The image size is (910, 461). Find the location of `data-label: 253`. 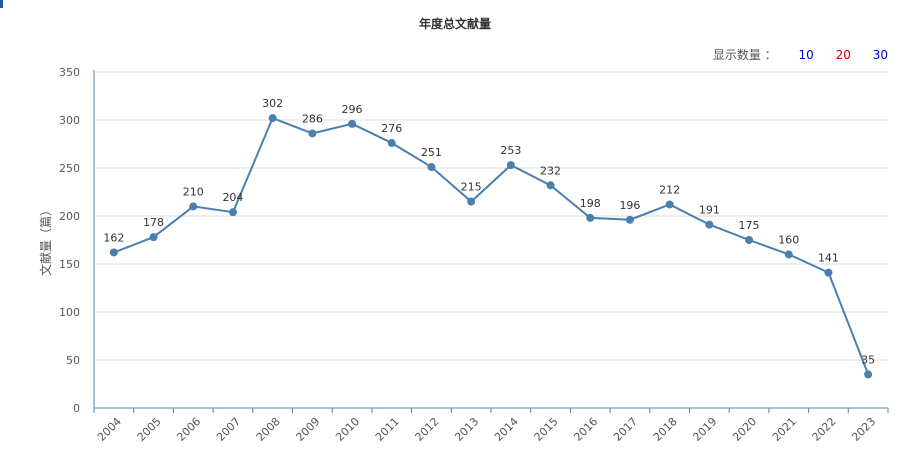

data-label: 253 is located at coordinates (510, 150).